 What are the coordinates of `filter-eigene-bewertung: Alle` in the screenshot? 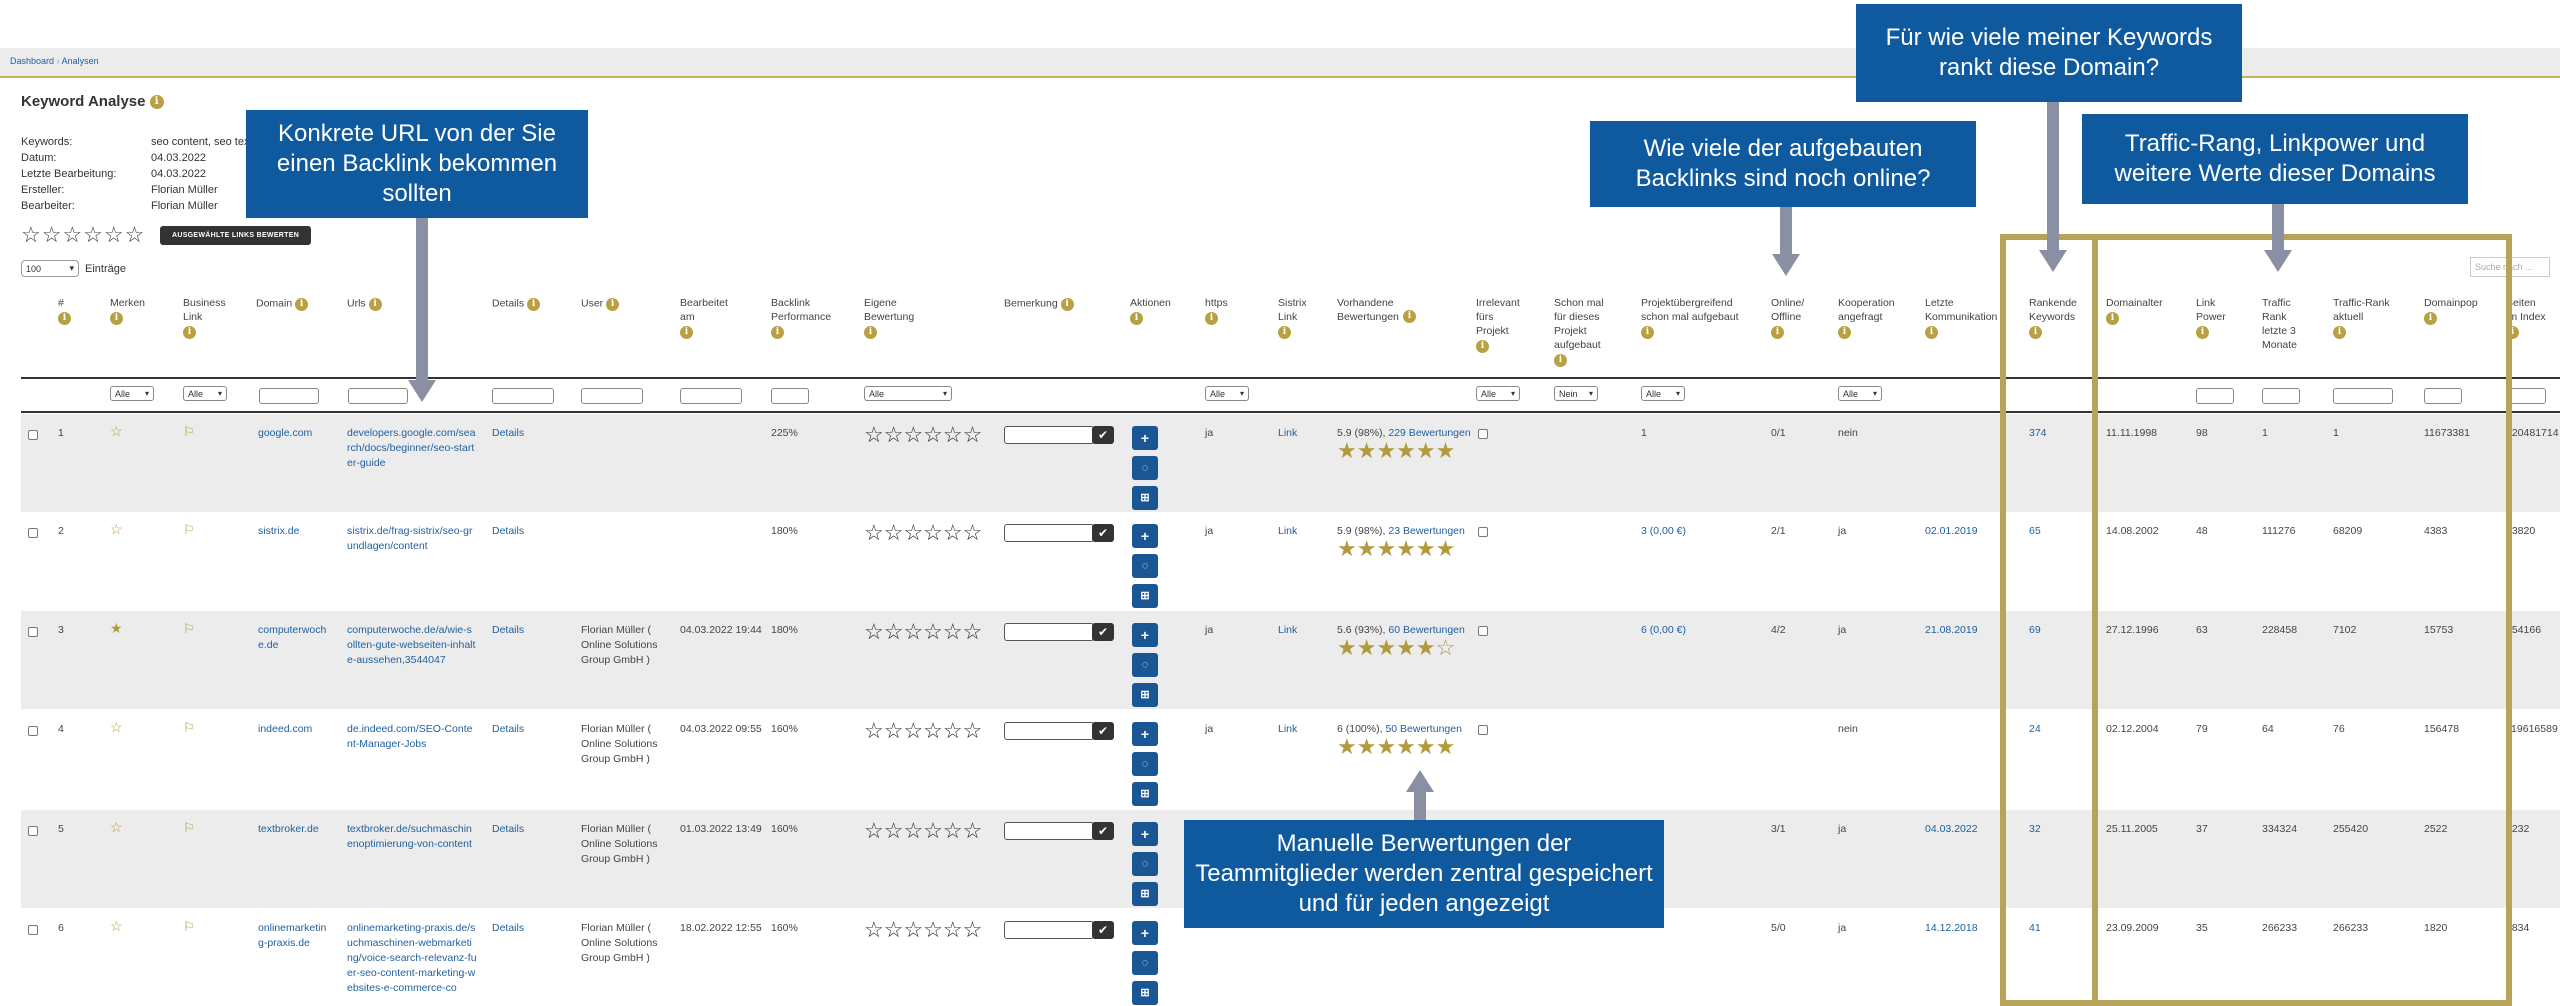 It's located at (908, 393).